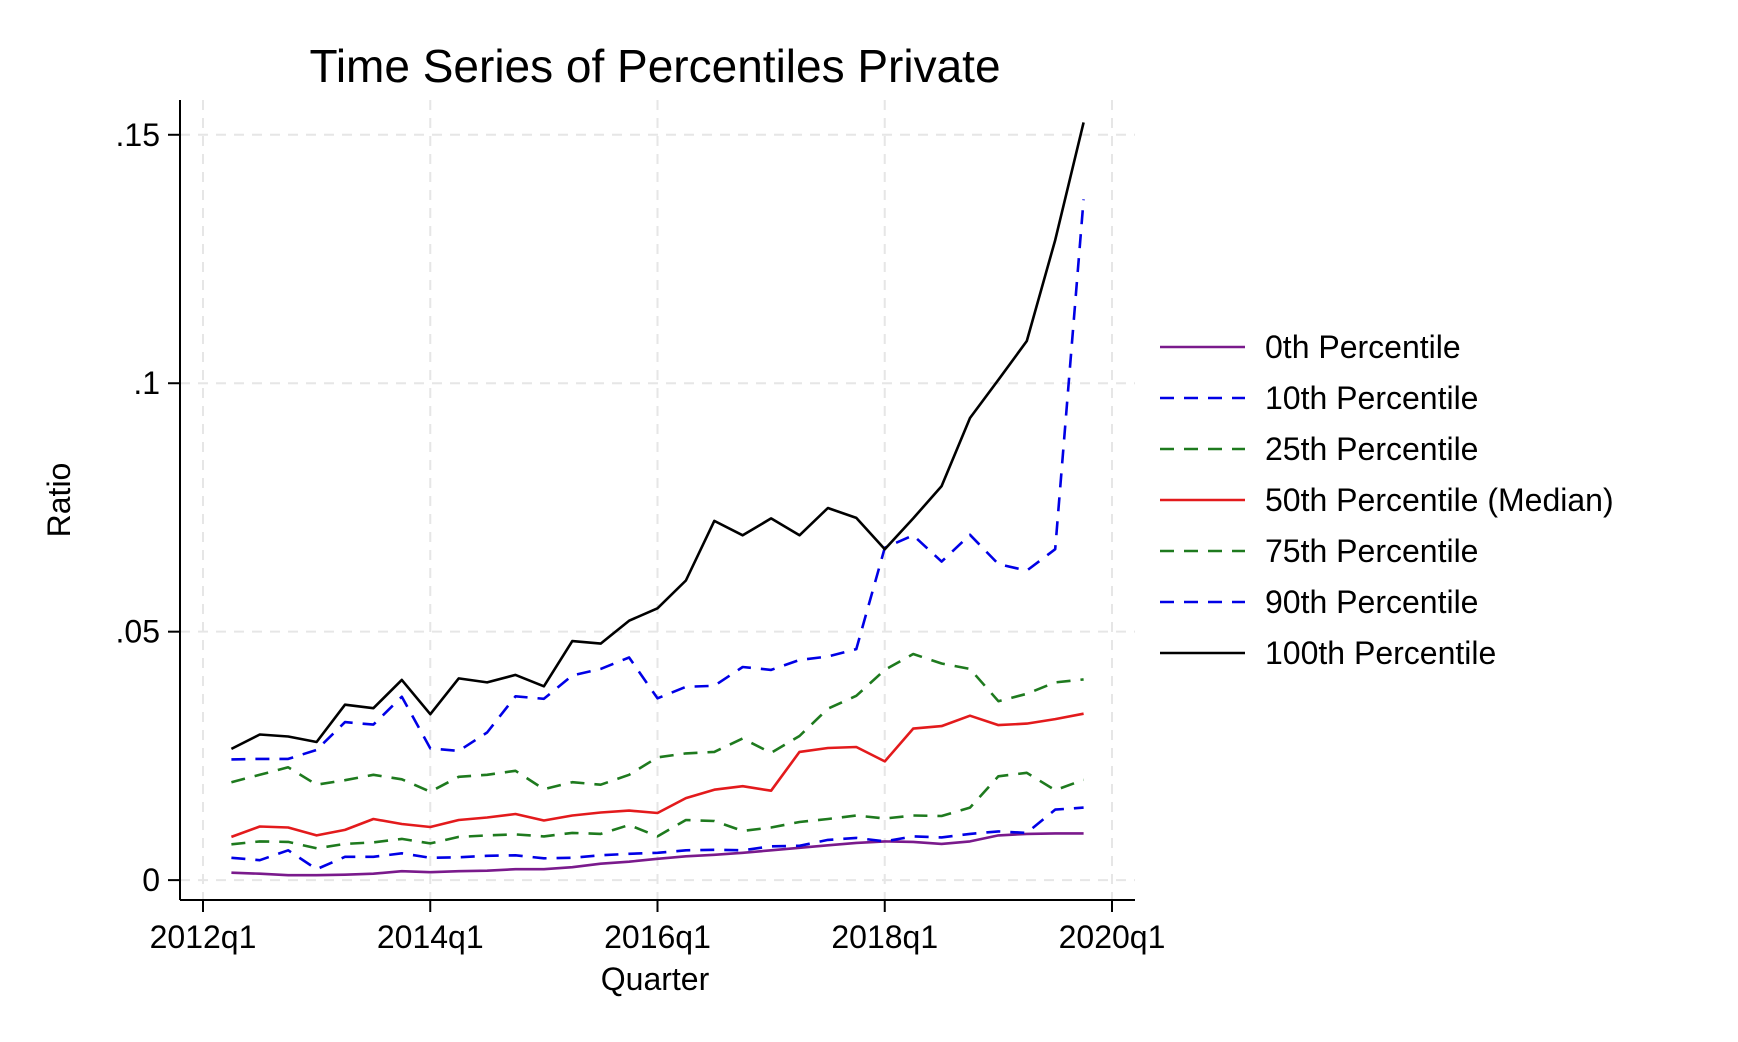 The width and height of the screenshot is (1738, 1042). Describe the element at coordinates (1371, 398) in the screenshot. I see `legend-label-1: 10th Percentile` at that location.